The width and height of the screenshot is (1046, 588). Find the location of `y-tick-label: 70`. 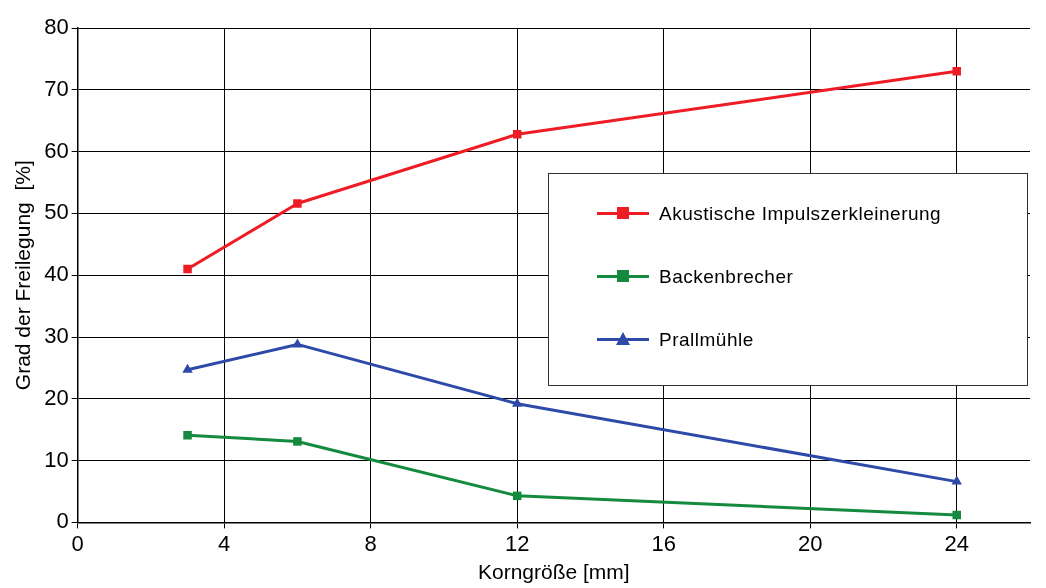

y-tick-label: 70 is located at coordinates (56, 88).